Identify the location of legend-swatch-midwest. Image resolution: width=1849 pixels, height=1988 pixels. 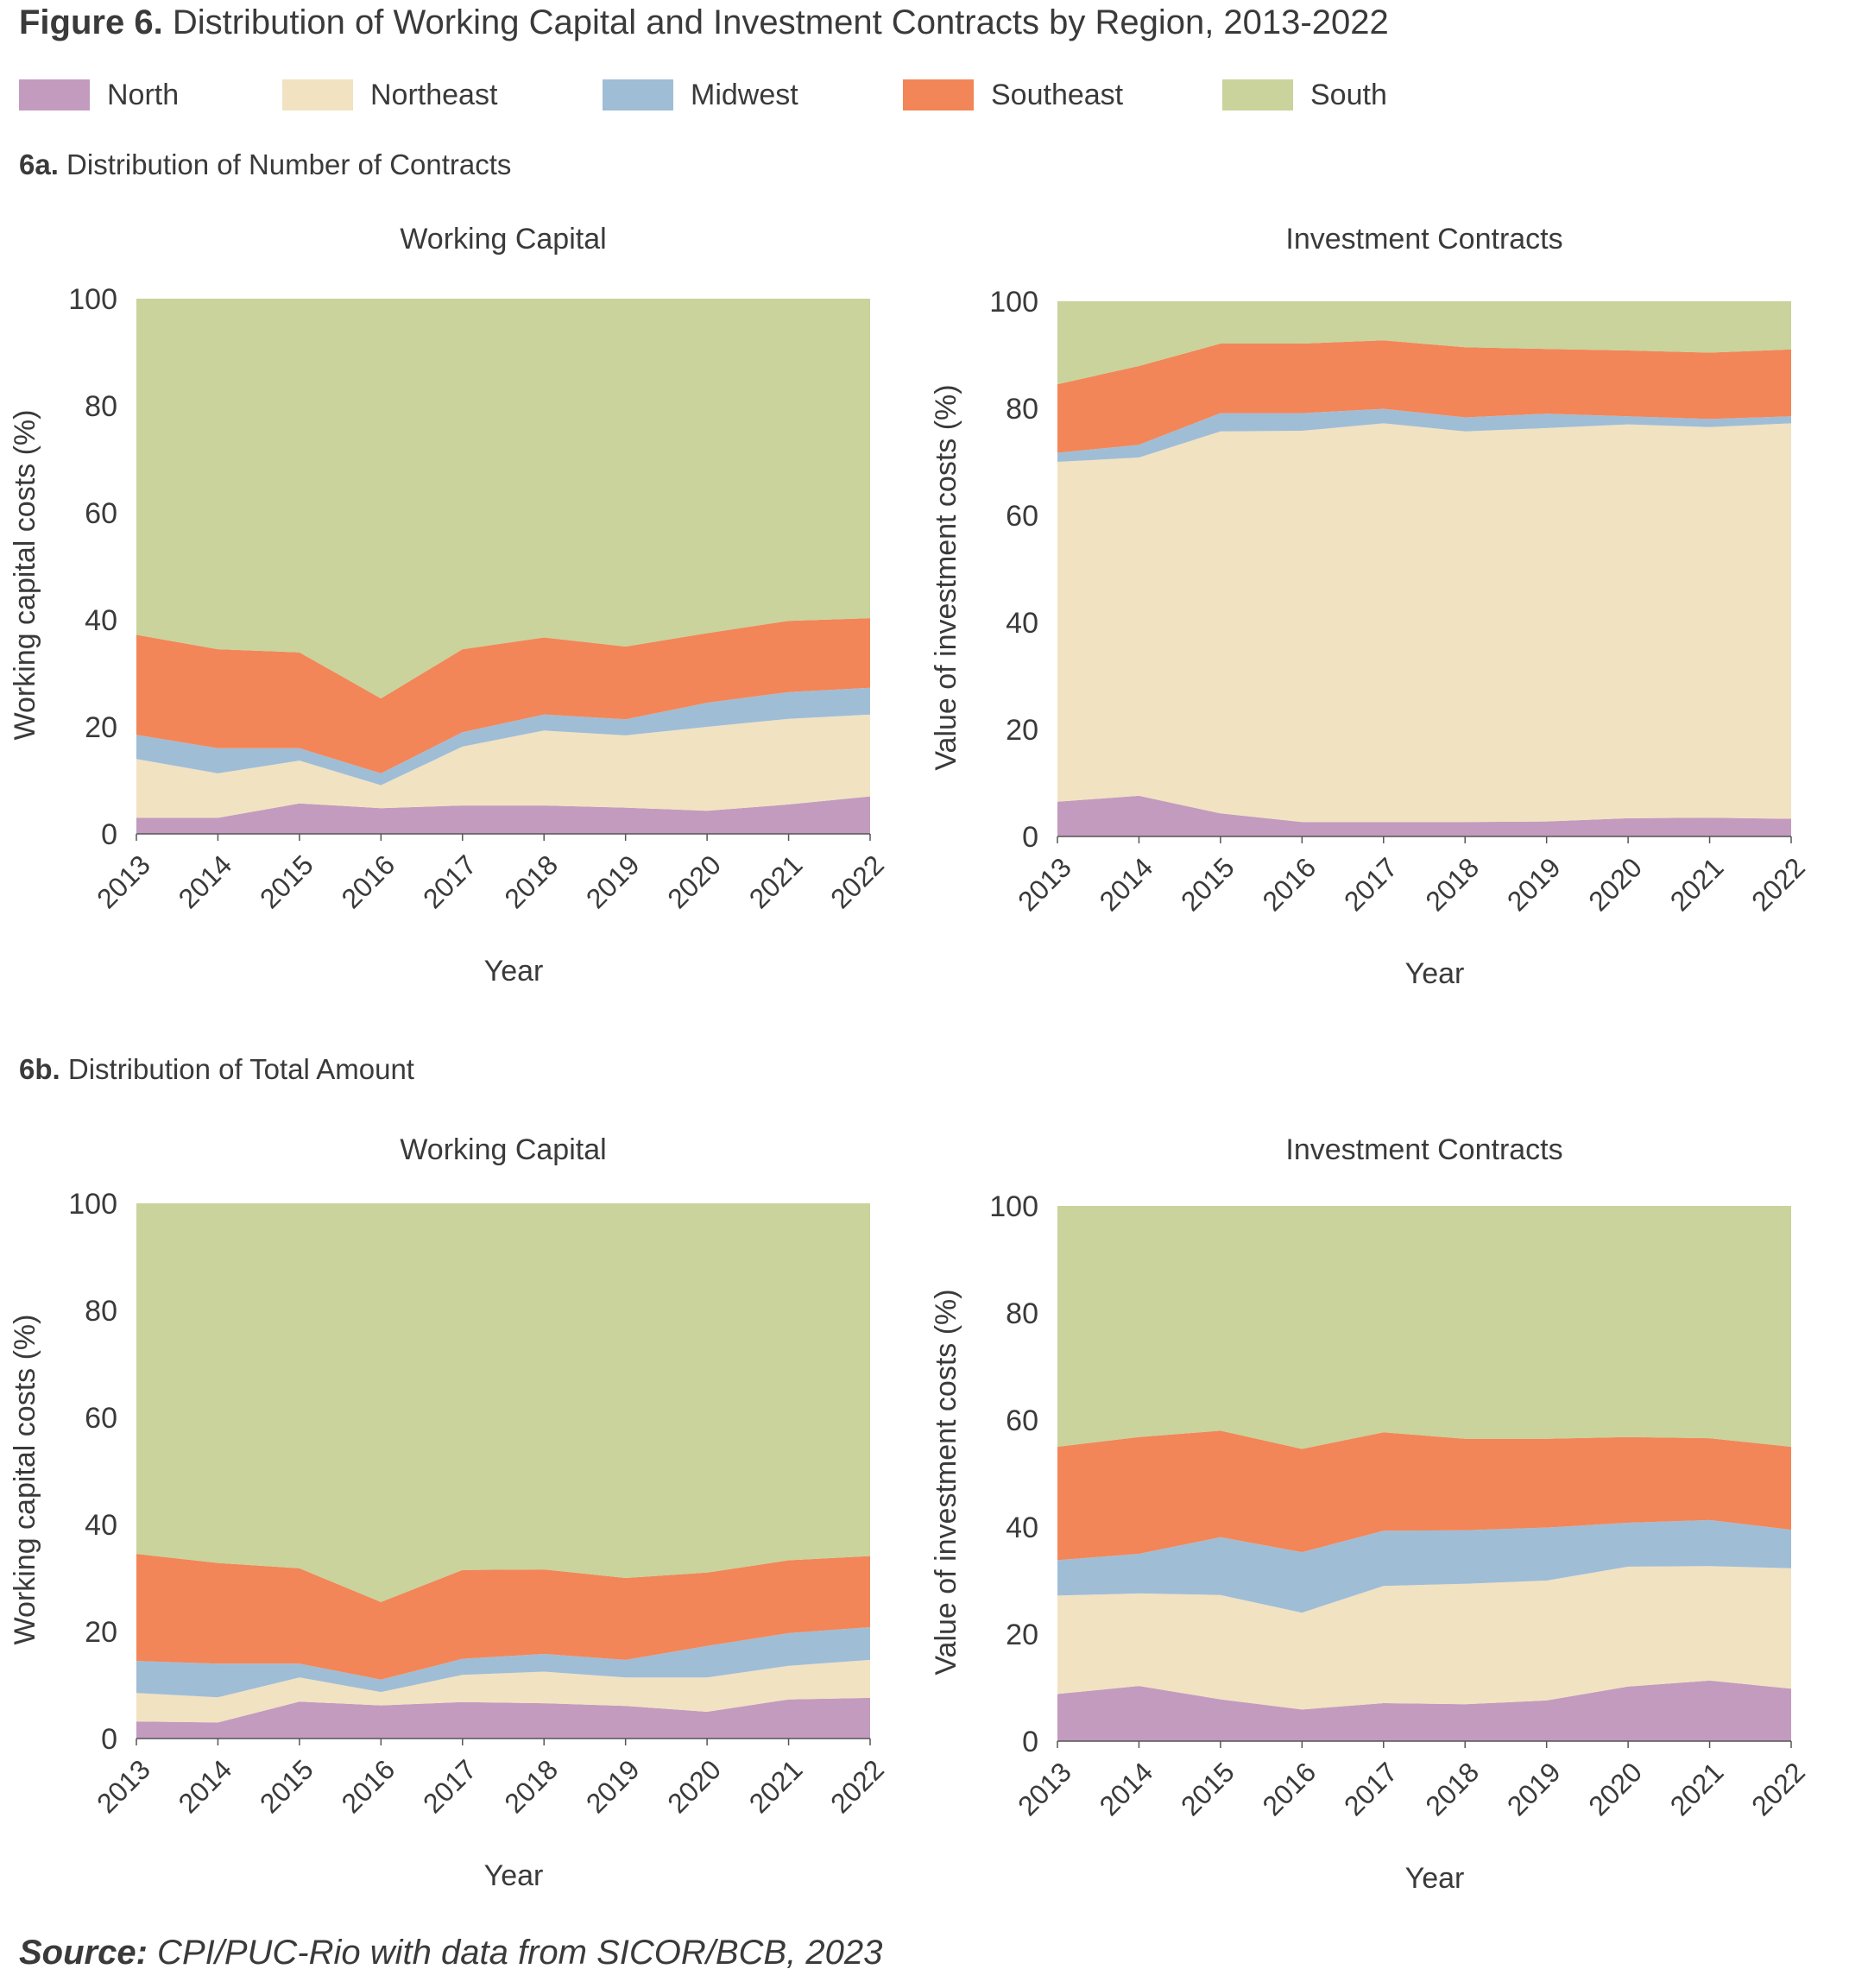
(638, 94).